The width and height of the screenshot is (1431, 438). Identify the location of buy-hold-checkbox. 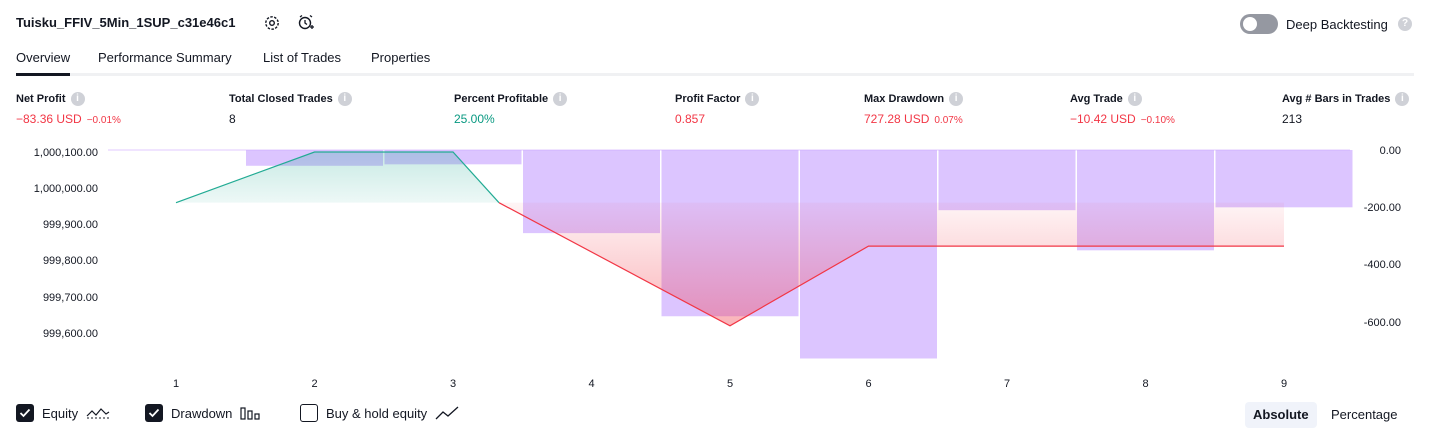
(309, 413).